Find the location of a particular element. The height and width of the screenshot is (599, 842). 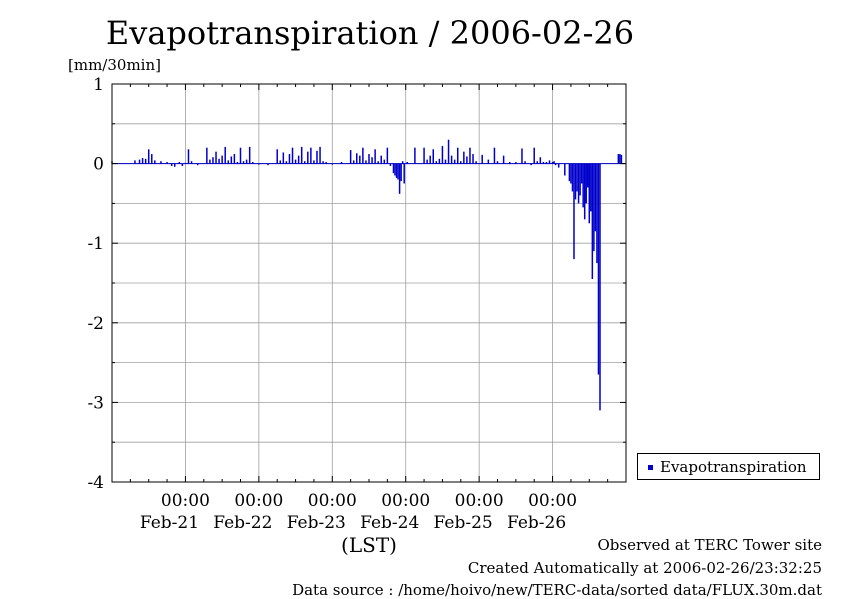

x-tick-date-label: Feb-22 is located at coordinates (242, 523).